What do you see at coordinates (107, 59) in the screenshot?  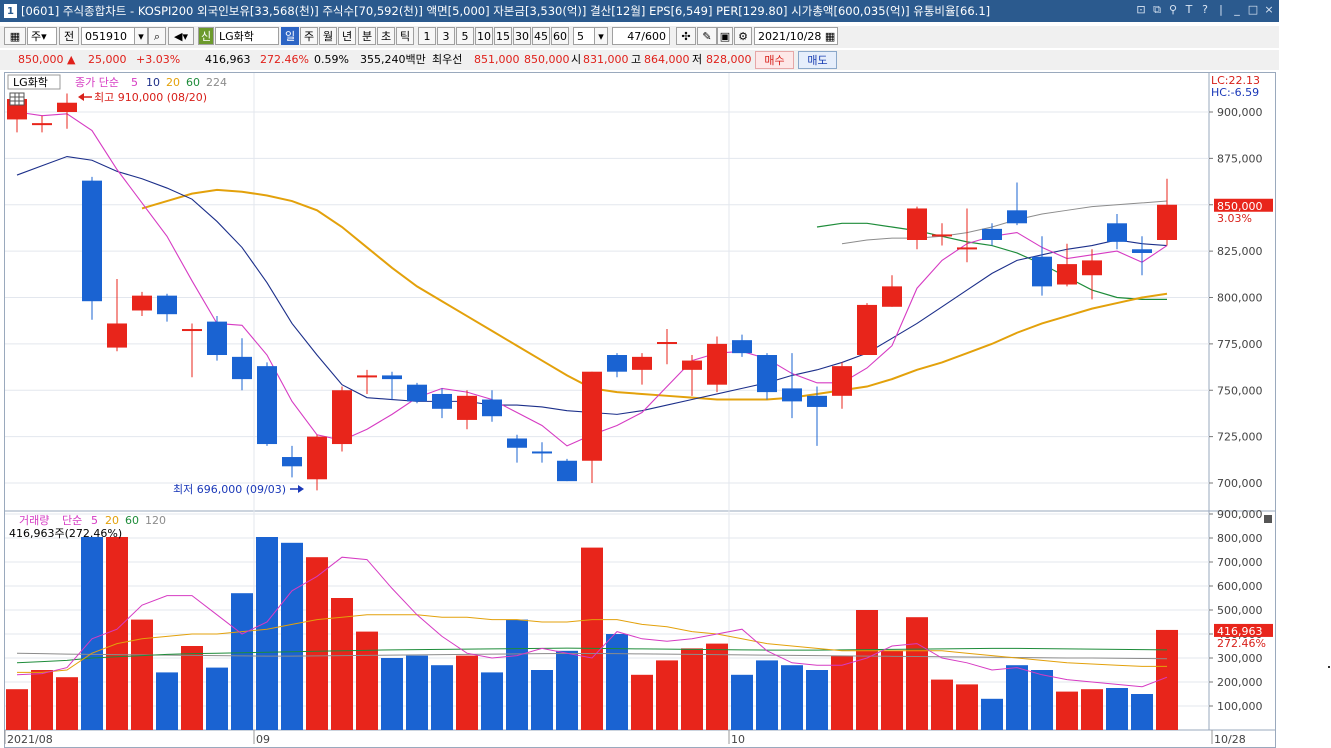 I see `price-change: 25,000` at bounding box center [107, 59].